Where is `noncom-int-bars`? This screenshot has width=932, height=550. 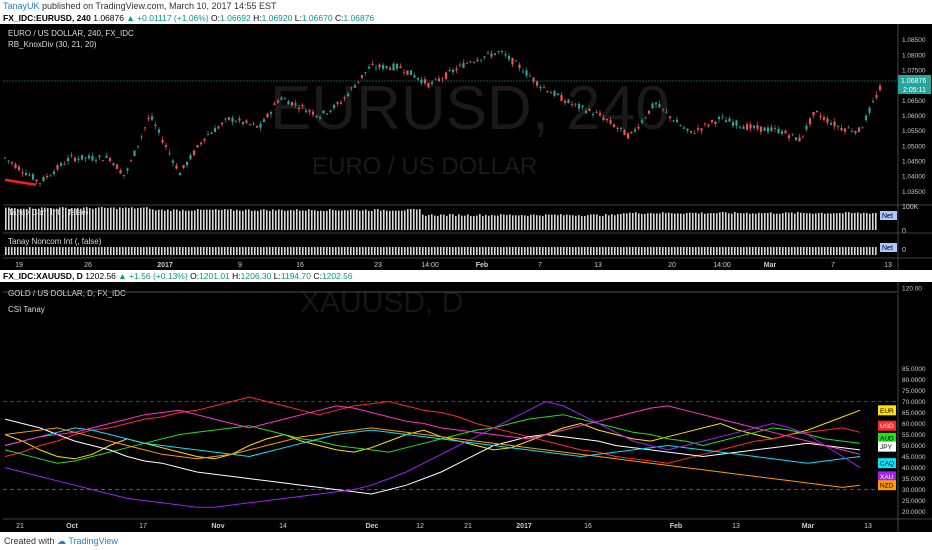 noncom-int-bars is located at coordinates (441, 251).